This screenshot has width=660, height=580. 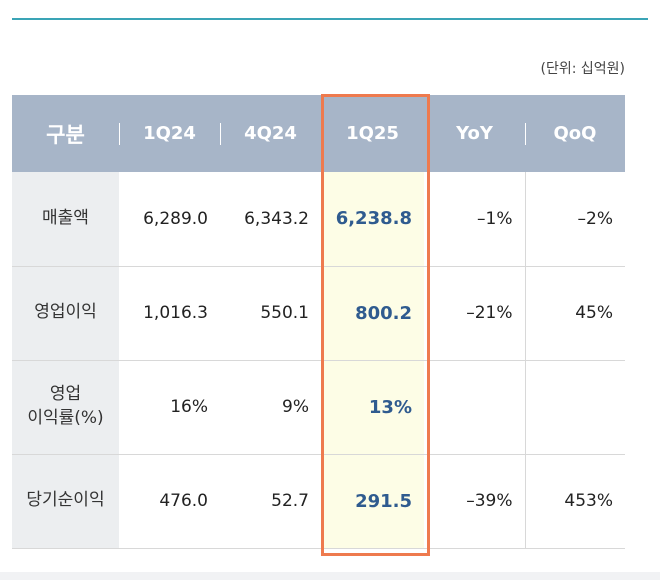 I want to click on cell-4q24: 6,343.2, so click(x=270, y=219).